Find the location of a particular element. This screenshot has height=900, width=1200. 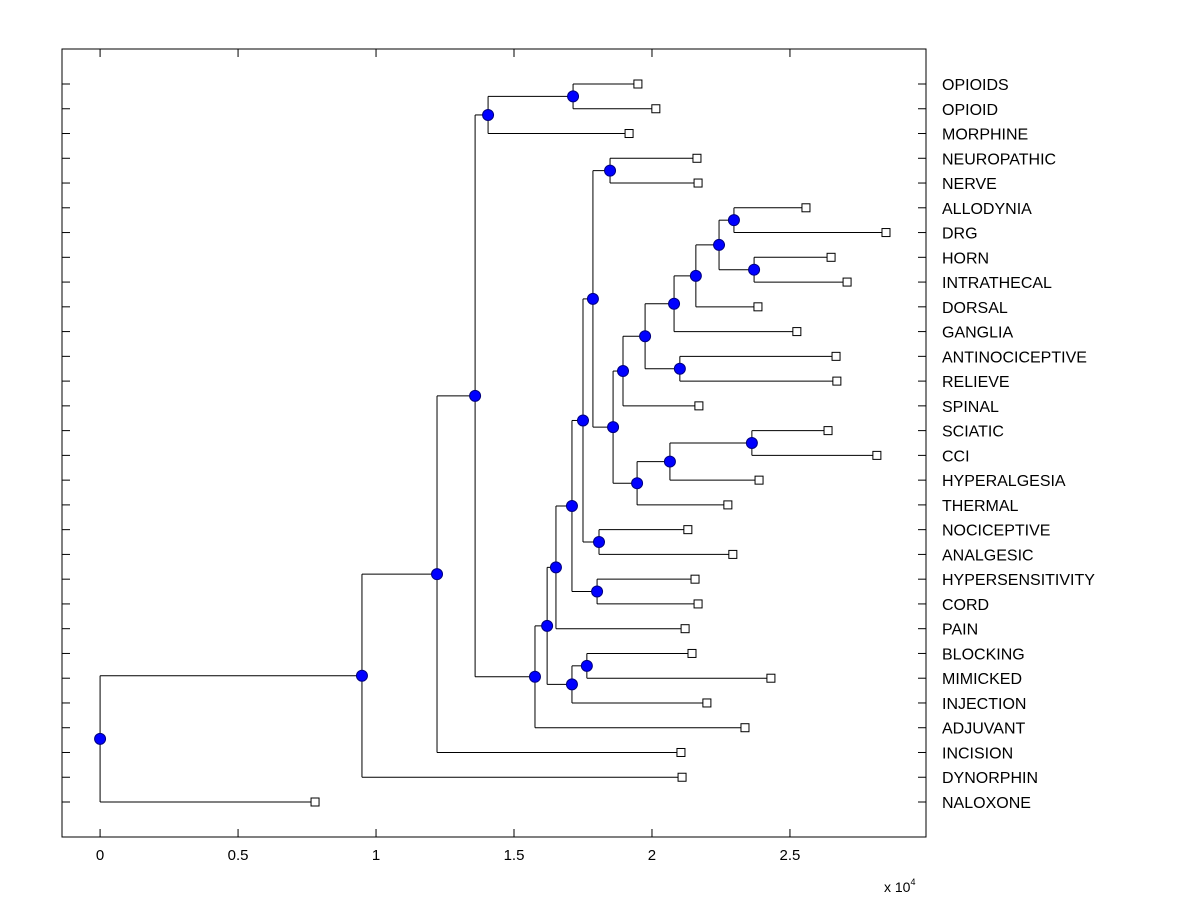

leaf-label: DORSAL is located at coordinates (975, 308).